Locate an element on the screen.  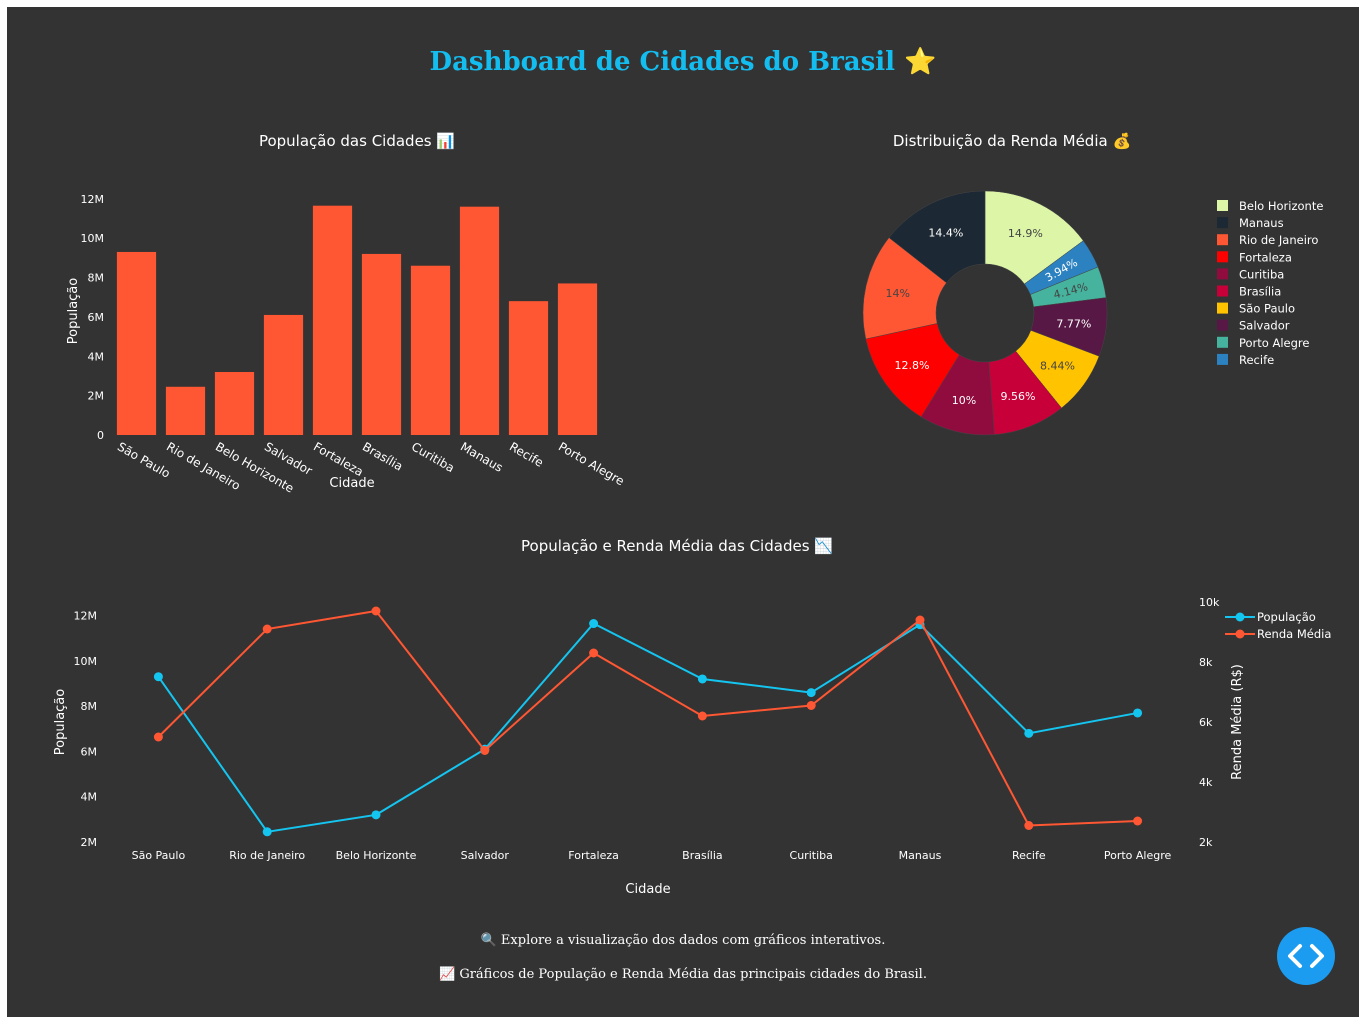
point-renda-media-porto-alegre is located at coordinates (1138, 821).